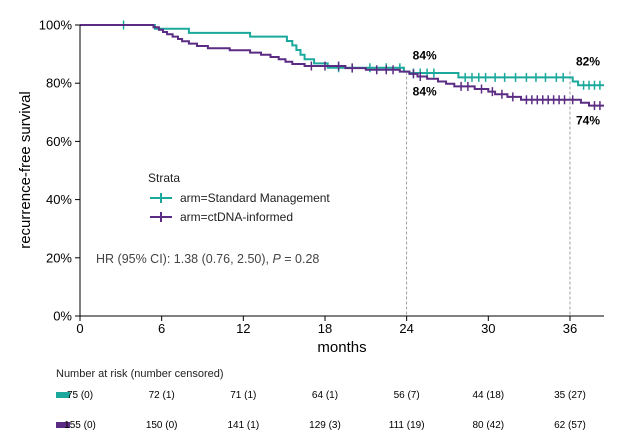  I want to click on x-tick-label-6: 6, so click(161, 328).